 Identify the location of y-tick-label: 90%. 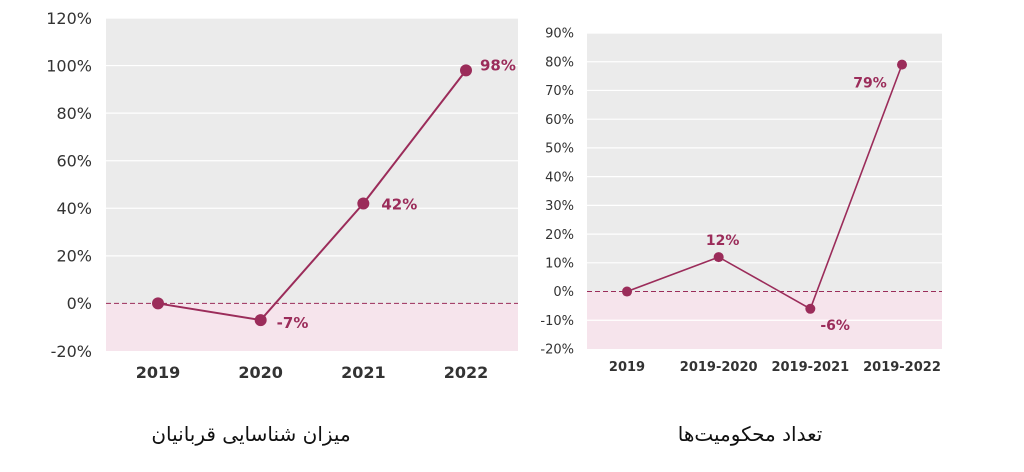
(559, 34).